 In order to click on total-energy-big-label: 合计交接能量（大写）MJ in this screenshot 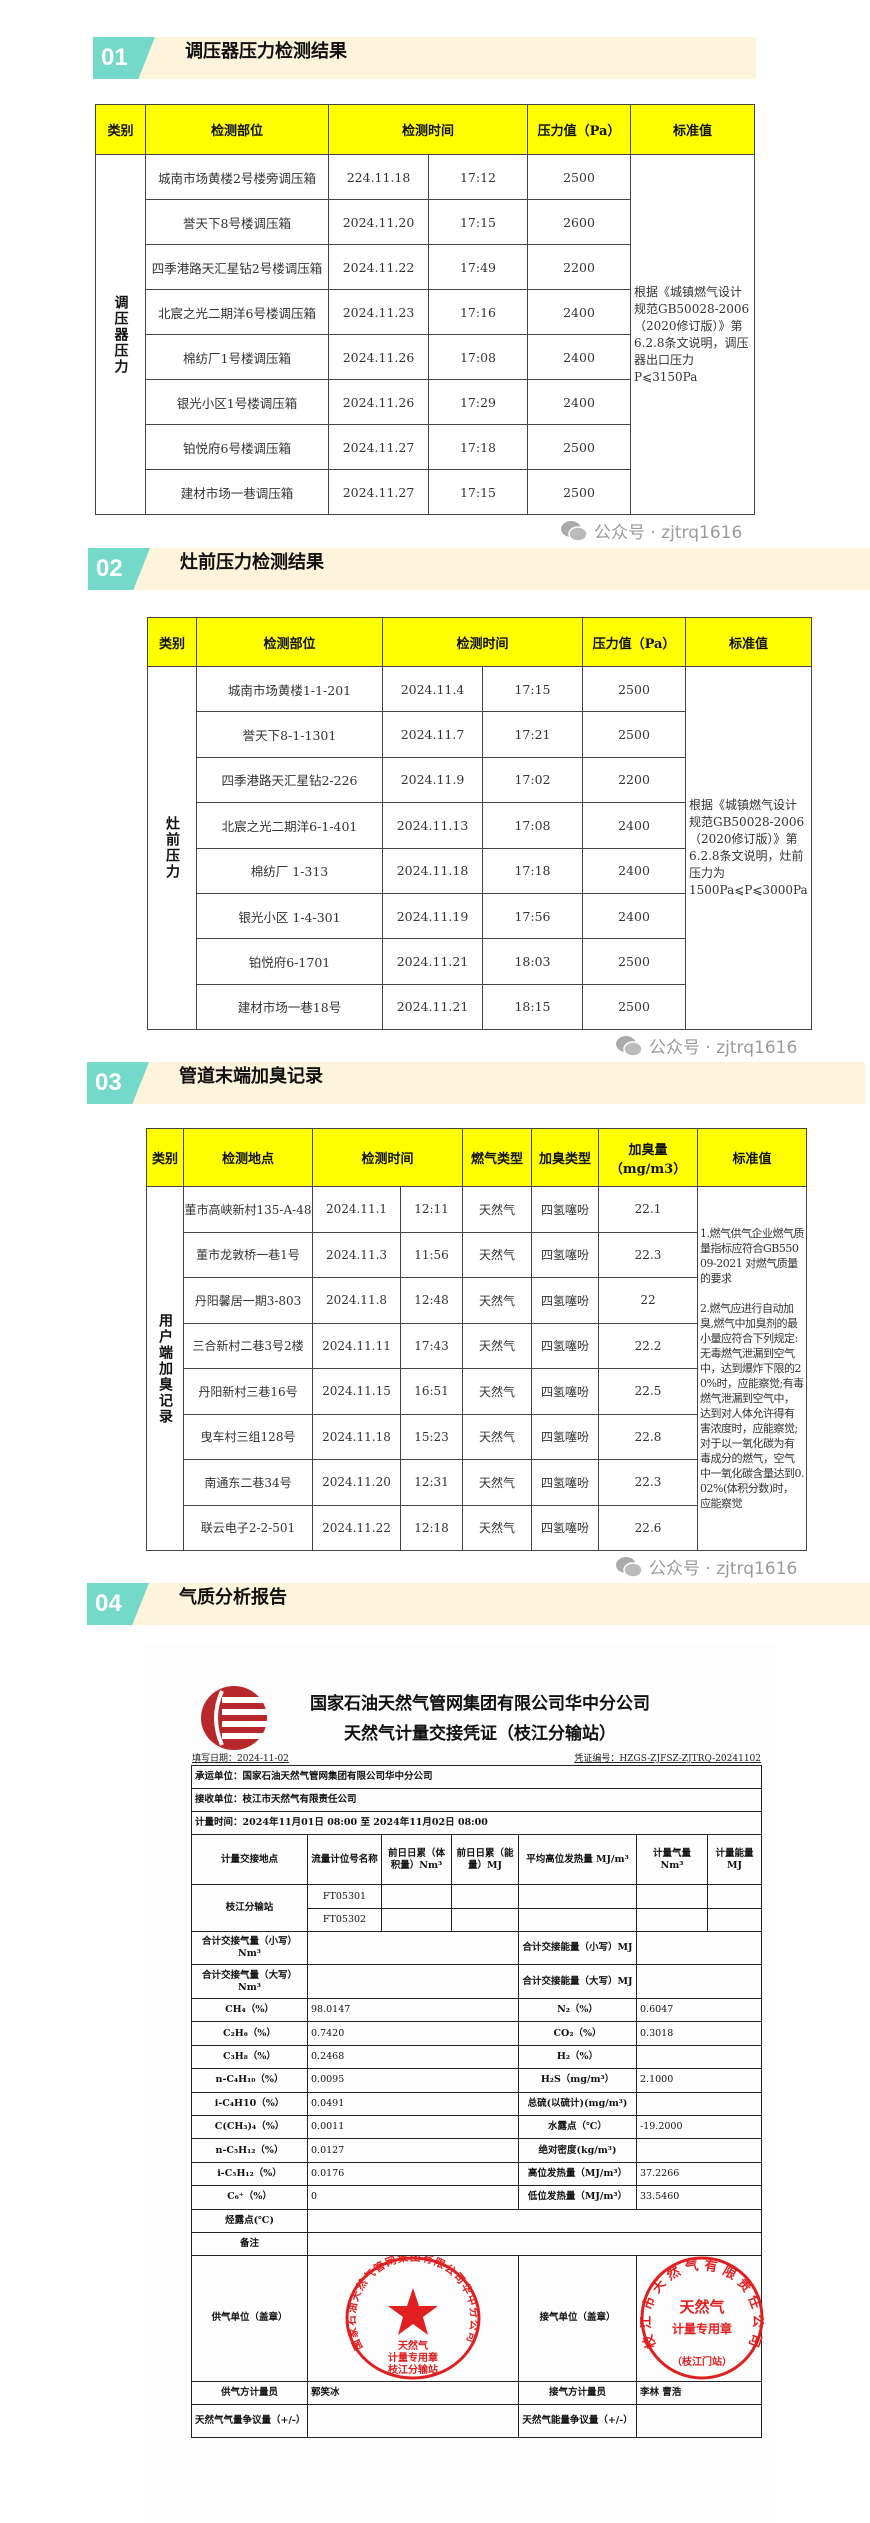, I will do `click(577, 1981)`.